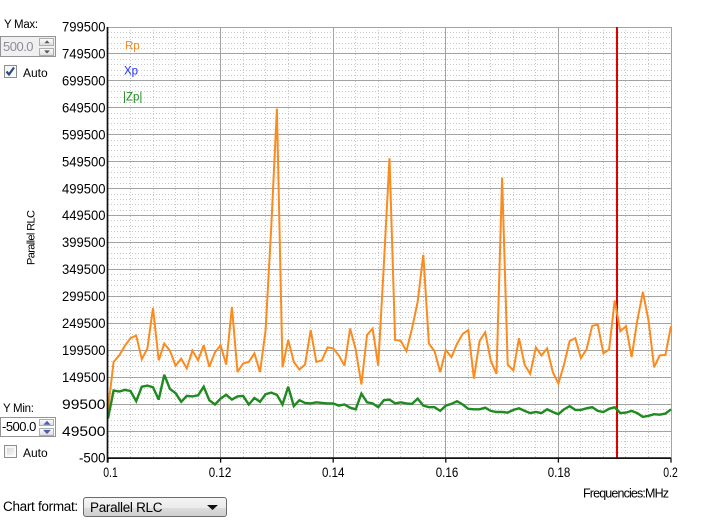 This screenshot has width=704, height=522. What do you see at coordinates (132, 47) in the screenshot?
I see `svg-text: Rp` at bounding box center [132, 47].